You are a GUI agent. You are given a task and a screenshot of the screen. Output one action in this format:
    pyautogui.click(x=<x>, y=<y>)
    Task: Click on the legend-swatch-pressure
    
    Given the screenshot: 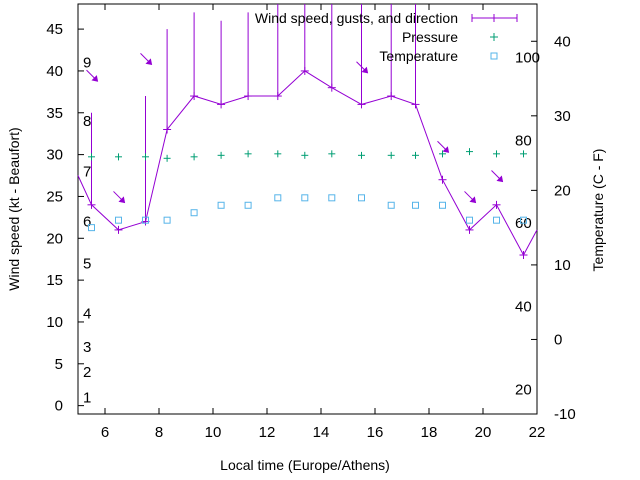 What is the action you would take?
    pyautogui.click(x=494, y=37)
    